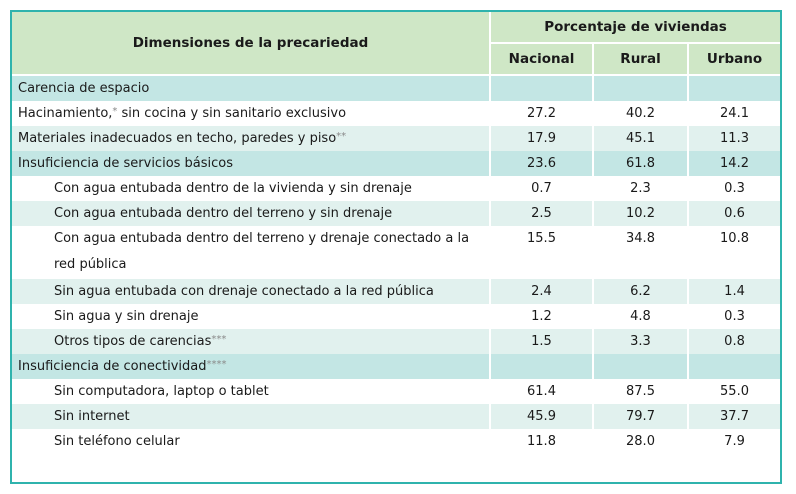  I want to click on row-header: Dimensiones de la precariedad, so click(251, 44).